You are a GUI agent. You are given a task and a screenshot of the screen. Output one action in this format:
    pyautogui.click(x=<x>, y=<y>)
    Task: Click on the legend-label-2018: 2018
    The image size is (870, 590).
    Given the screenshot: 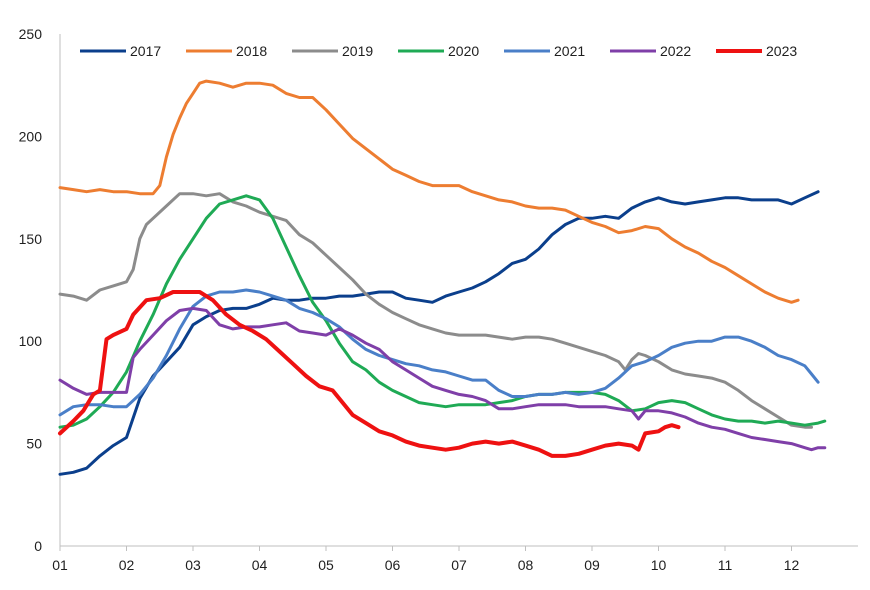 What is the action you would take?
    pyautogui.click(x=251, y=51)
    